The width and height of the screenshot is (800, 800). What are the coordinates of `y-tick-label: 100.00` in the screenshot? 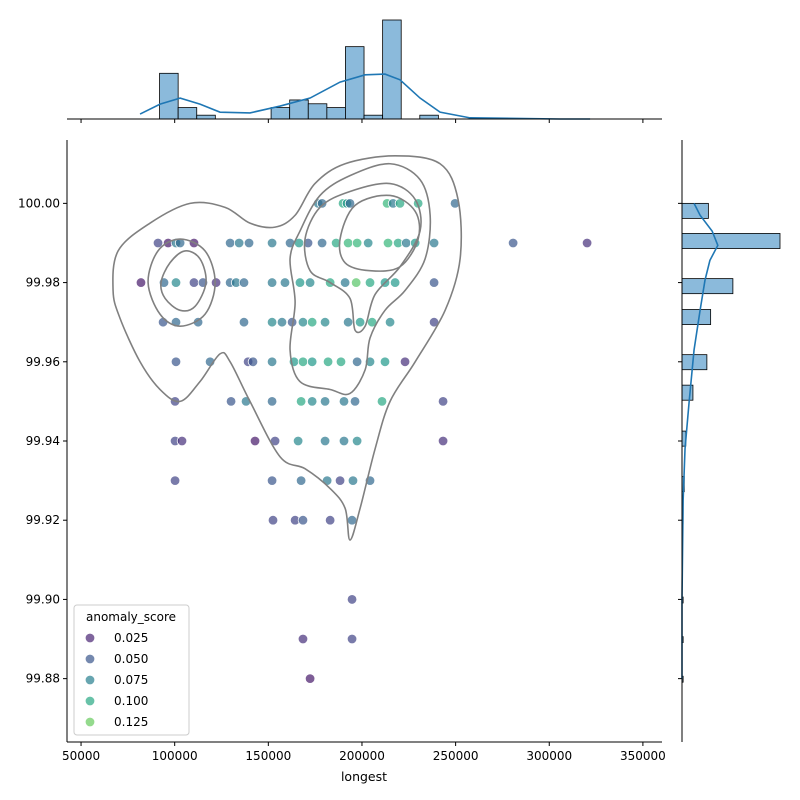 It's located at (39, 203).